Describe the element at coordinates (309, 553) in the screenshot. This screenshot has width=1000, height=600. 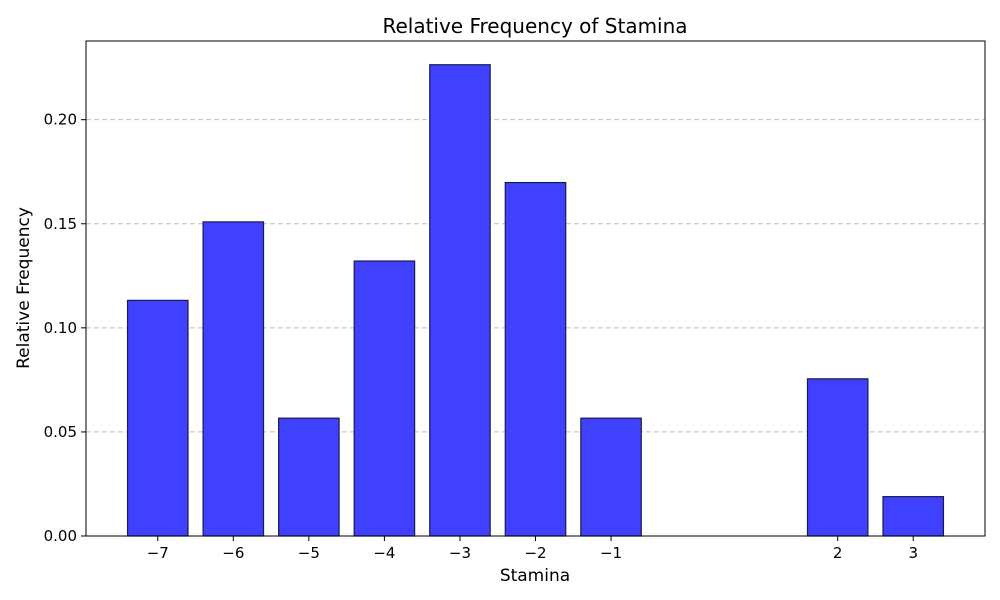
I see `x-tick-label: −5` at that location.